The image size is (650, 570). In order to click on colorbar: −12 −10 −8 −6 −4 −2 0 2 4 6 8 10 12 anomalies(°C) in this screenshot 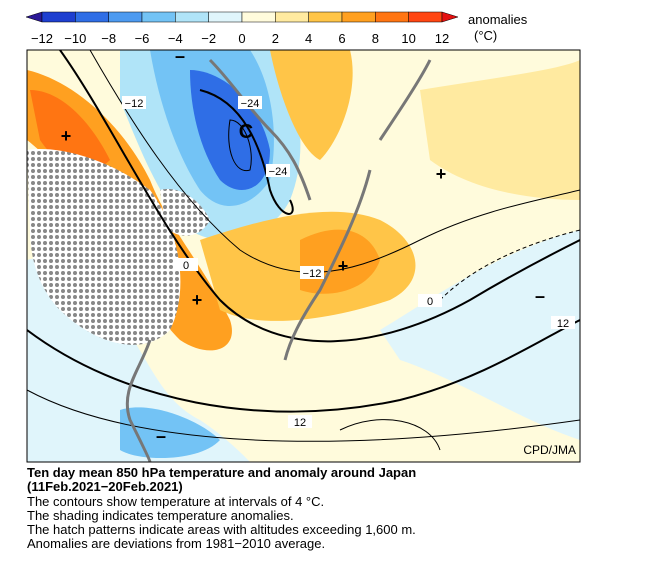, I will do `click(276, 28)`.